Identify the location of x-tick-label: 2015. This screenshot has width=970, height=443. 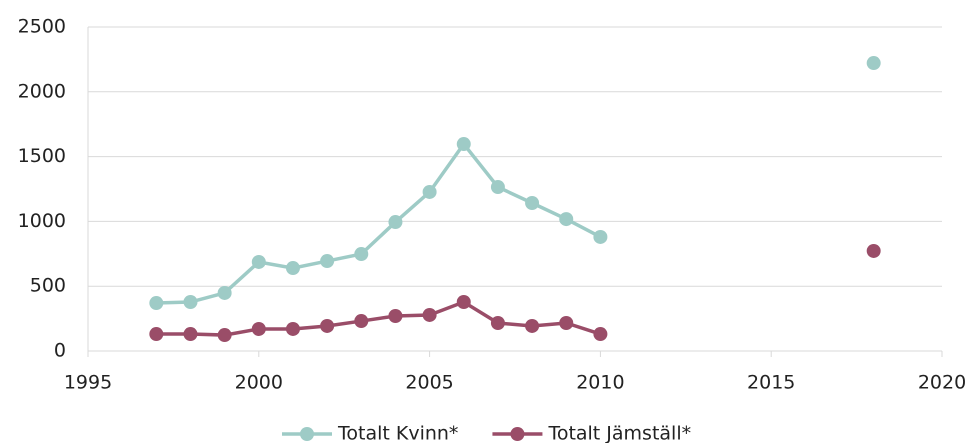
(771, 383).